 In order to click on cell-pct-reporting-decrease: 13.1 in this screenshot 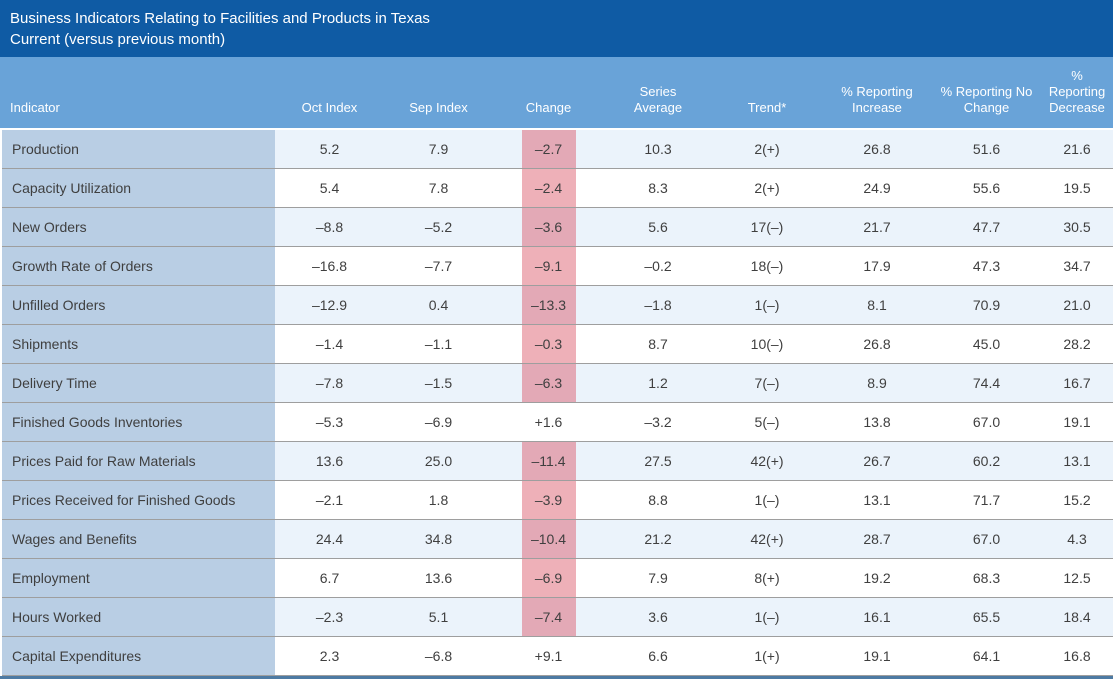, I will do `click(1077, 461)`.